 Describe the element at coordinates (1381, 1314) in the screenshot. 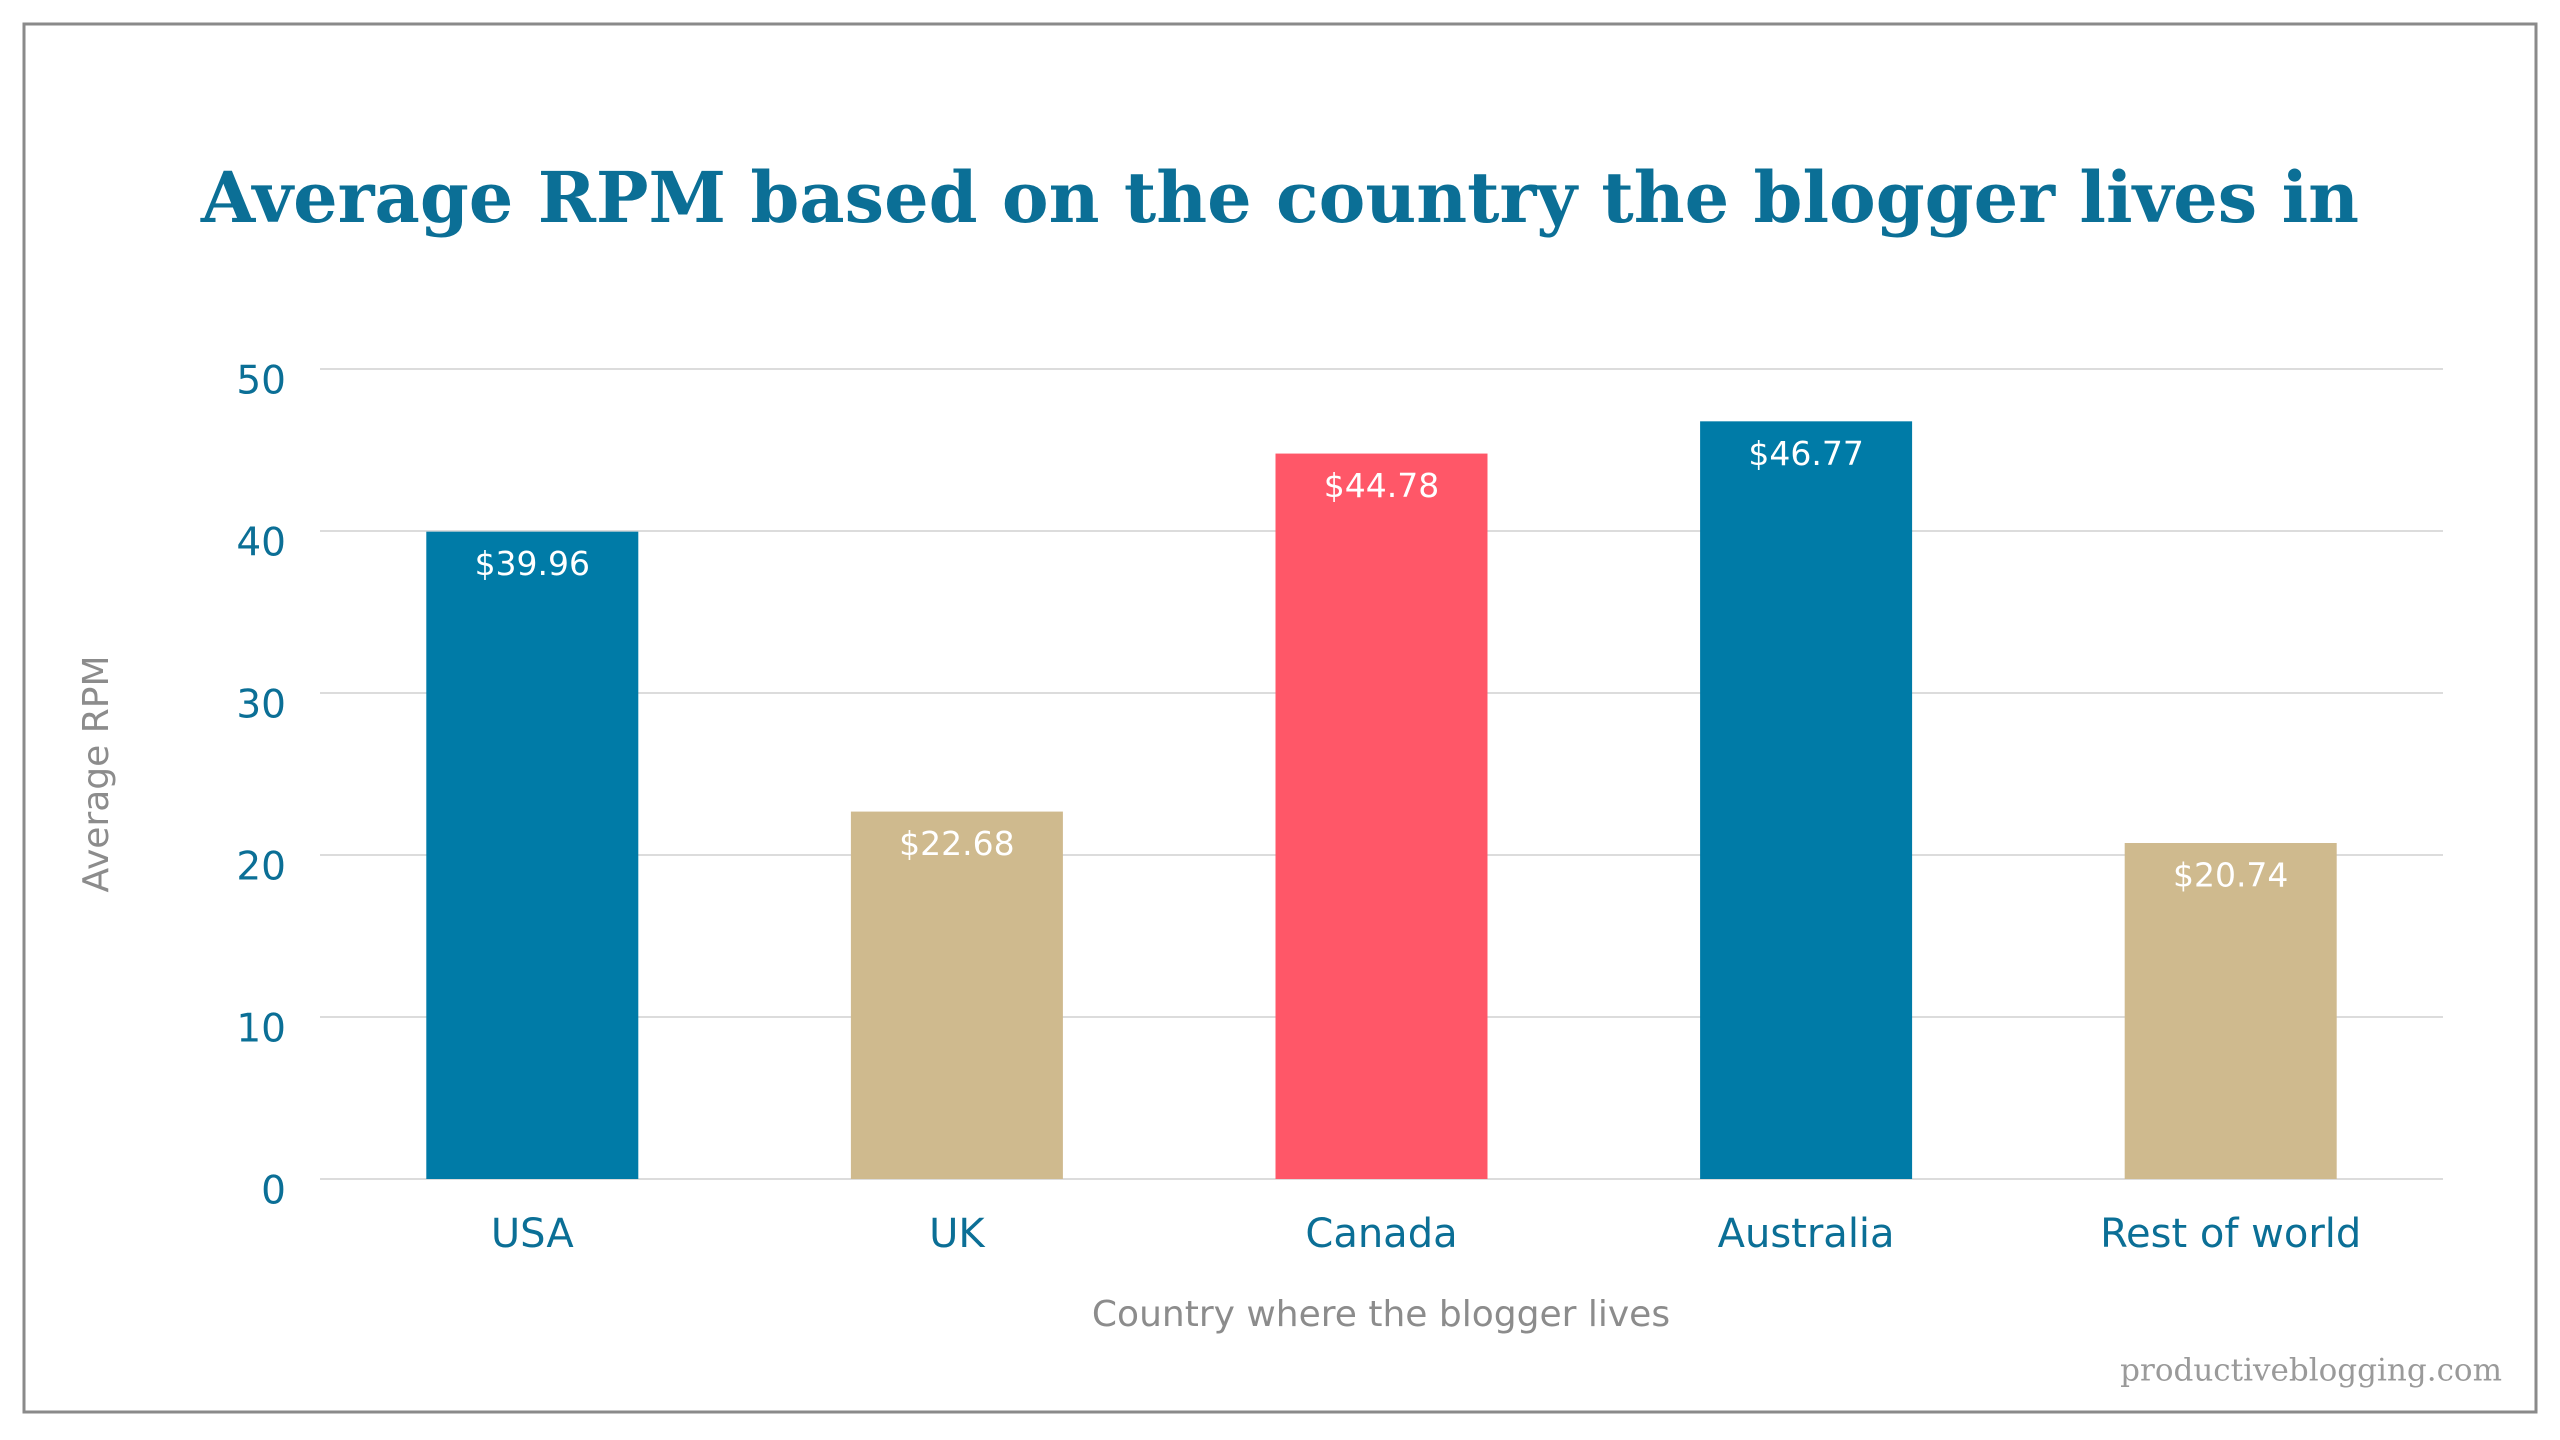

I see `x-axis-title: Country where the blogger lives` at that location.